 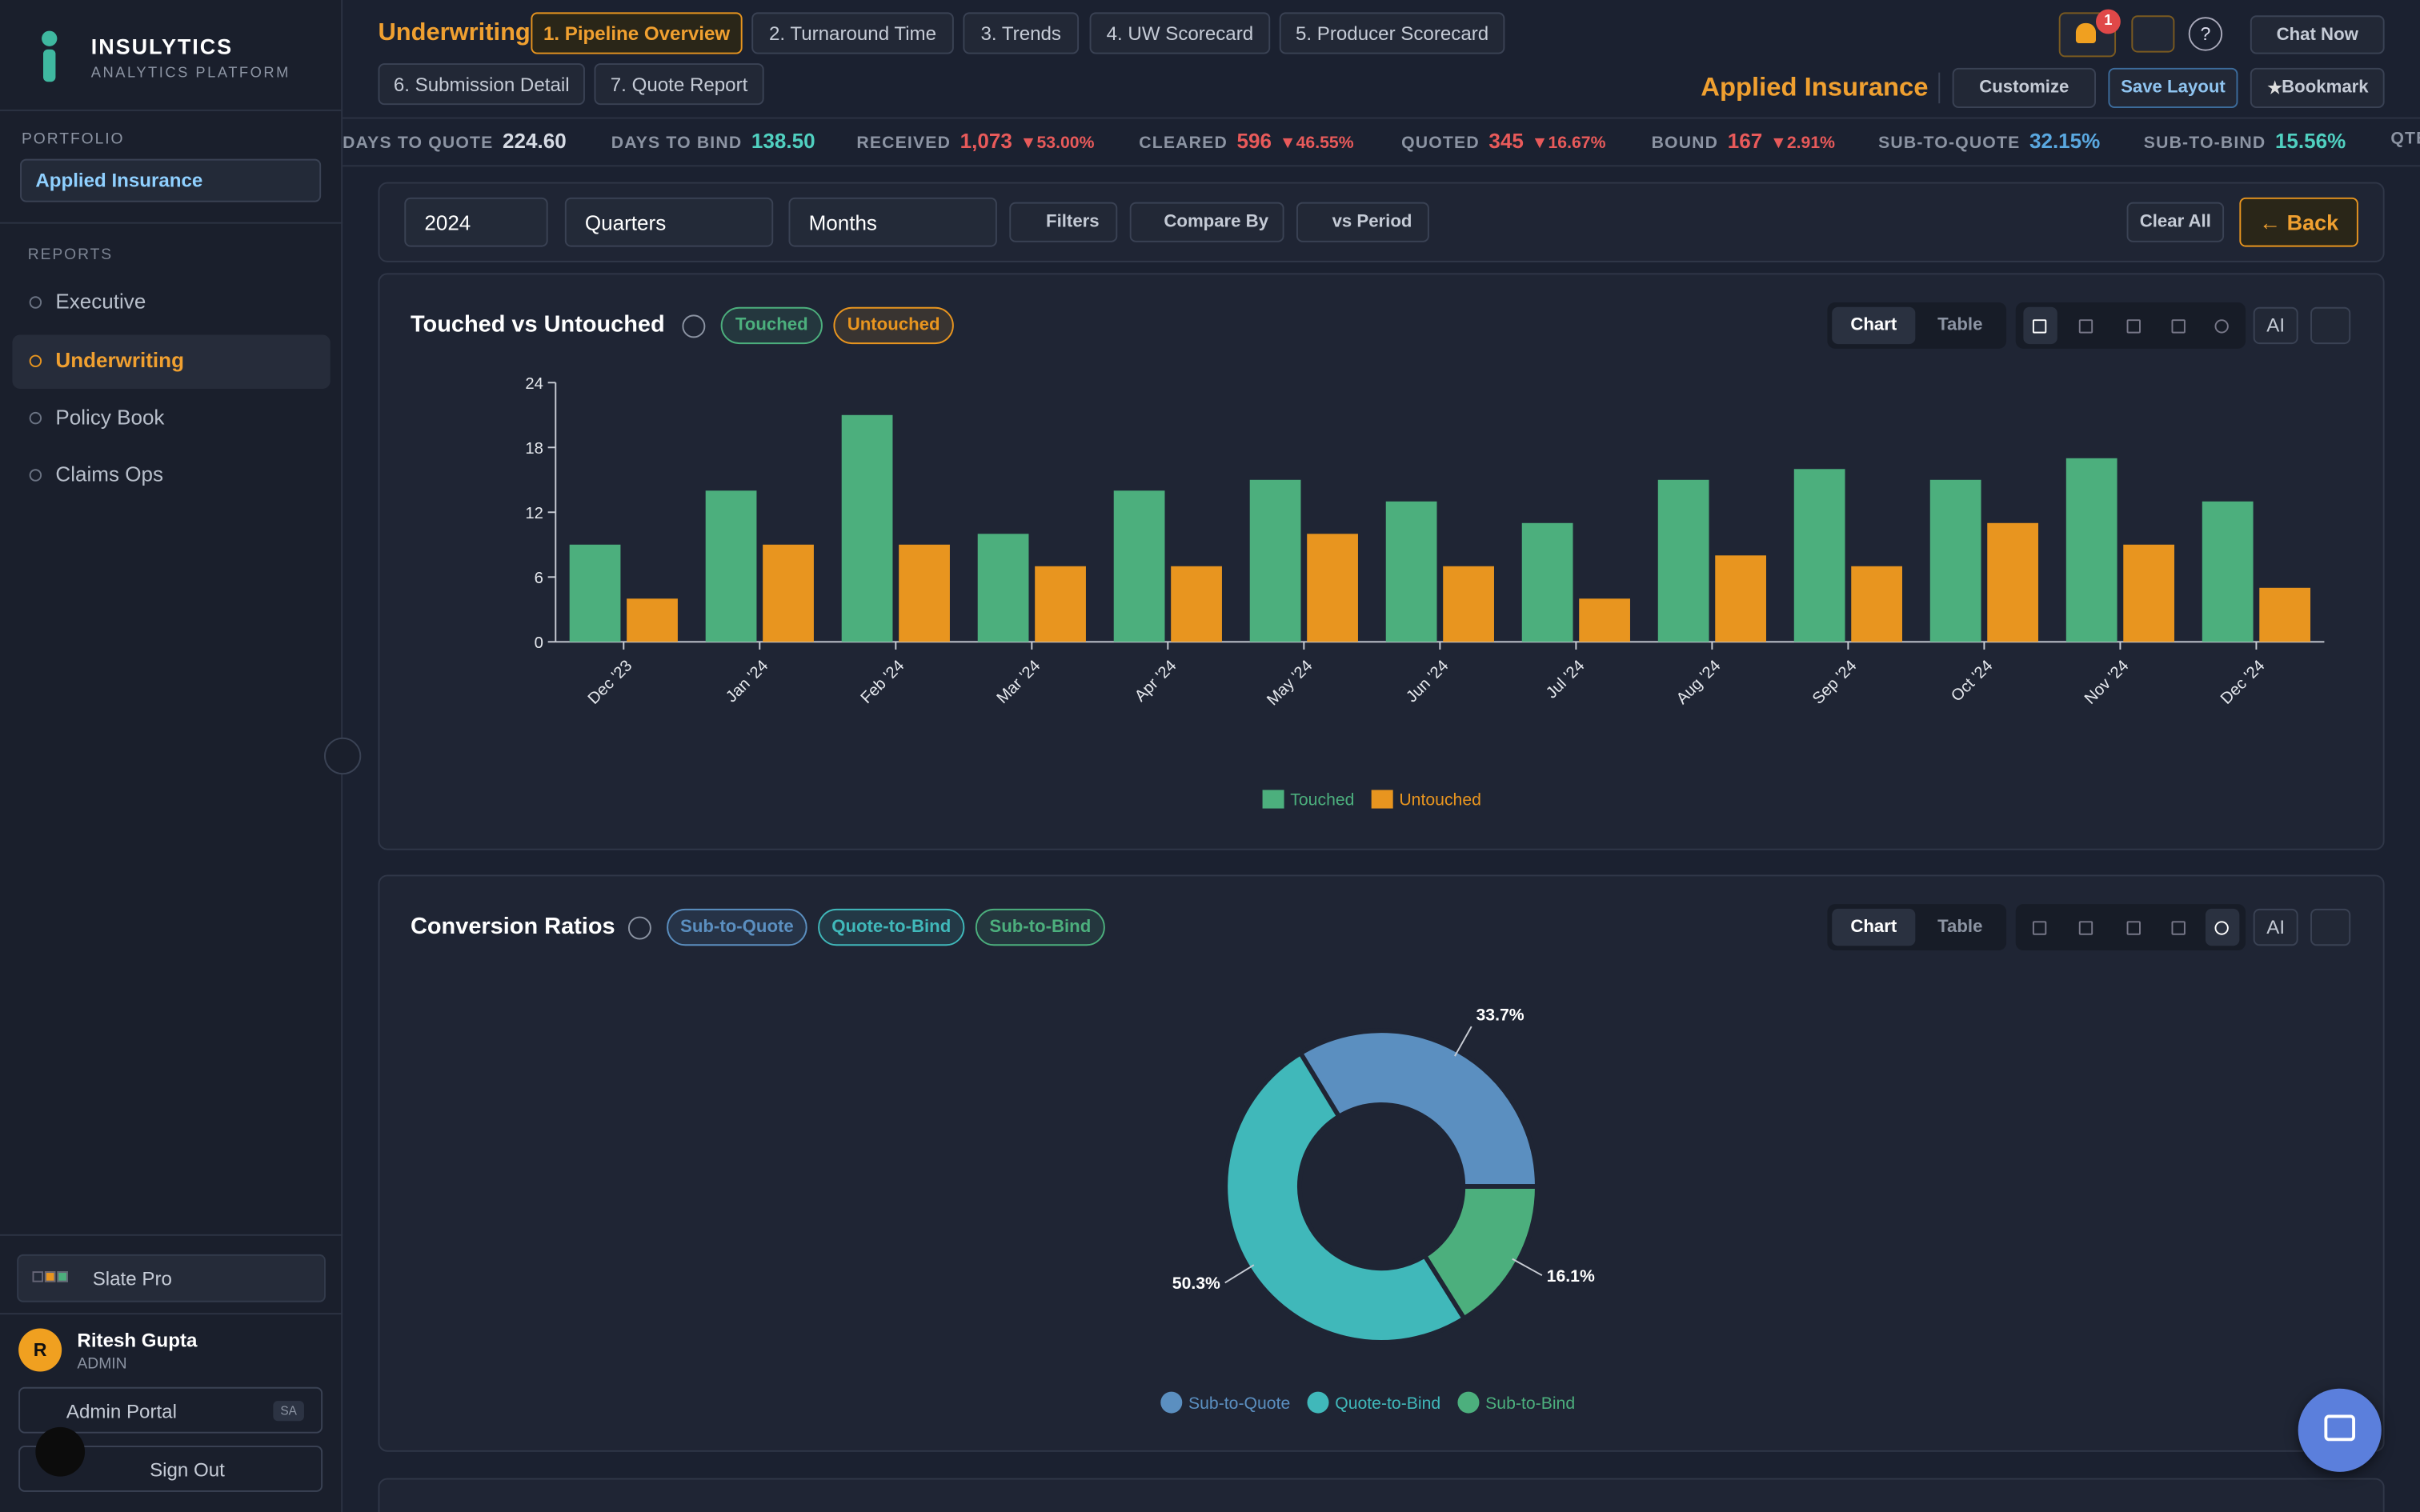 I want to click on save-layout: Save Layout, so click(x=2173, y=87).